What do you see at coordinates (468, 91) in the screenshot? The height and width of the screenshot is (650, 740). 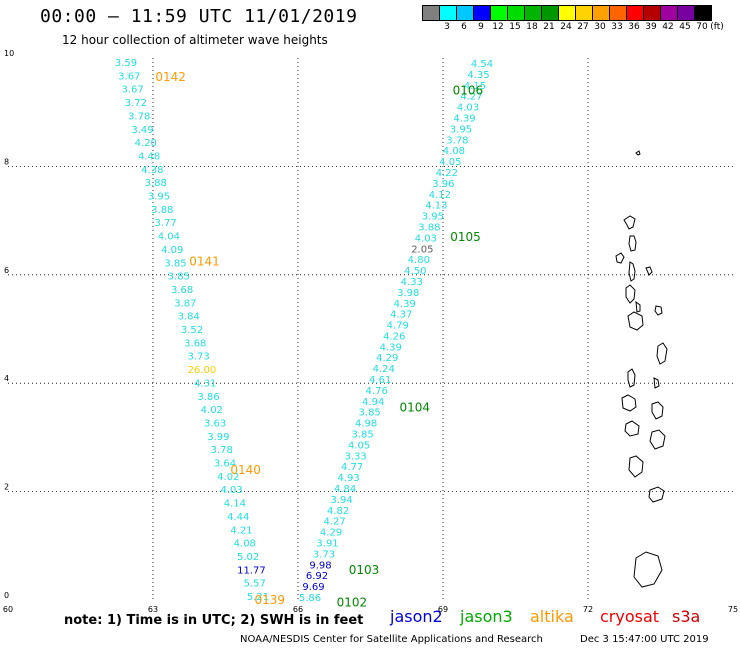 I see `track-label: 0106` at bounding box center [468, 91].